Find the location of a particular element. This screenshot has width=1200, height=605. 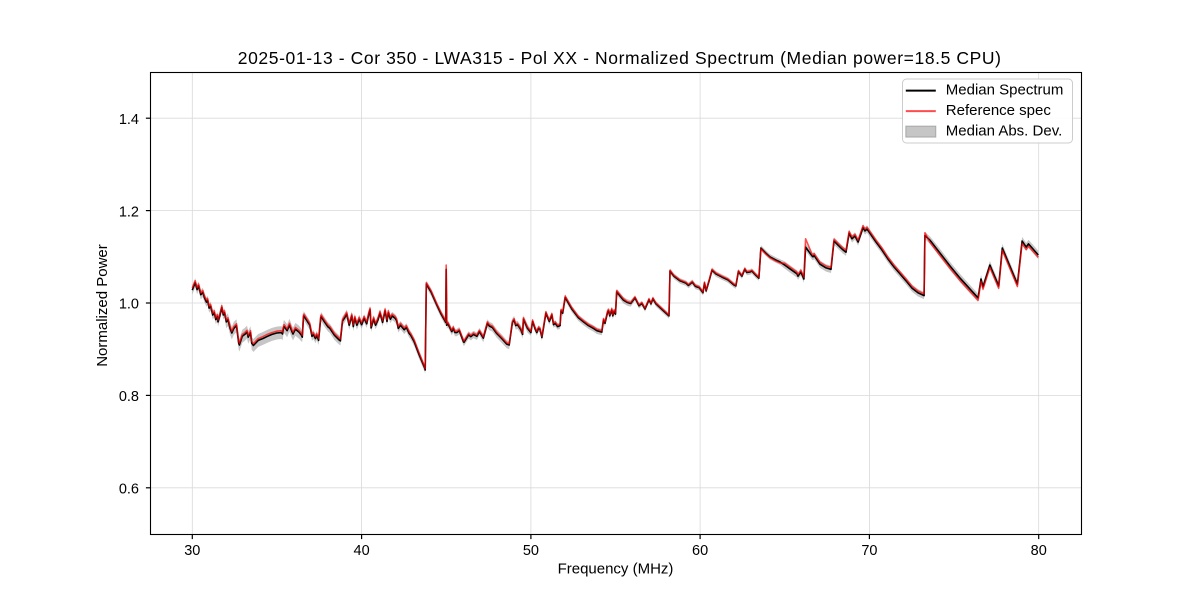

svg-text: 1.2 is located at coordinates (129, 212).